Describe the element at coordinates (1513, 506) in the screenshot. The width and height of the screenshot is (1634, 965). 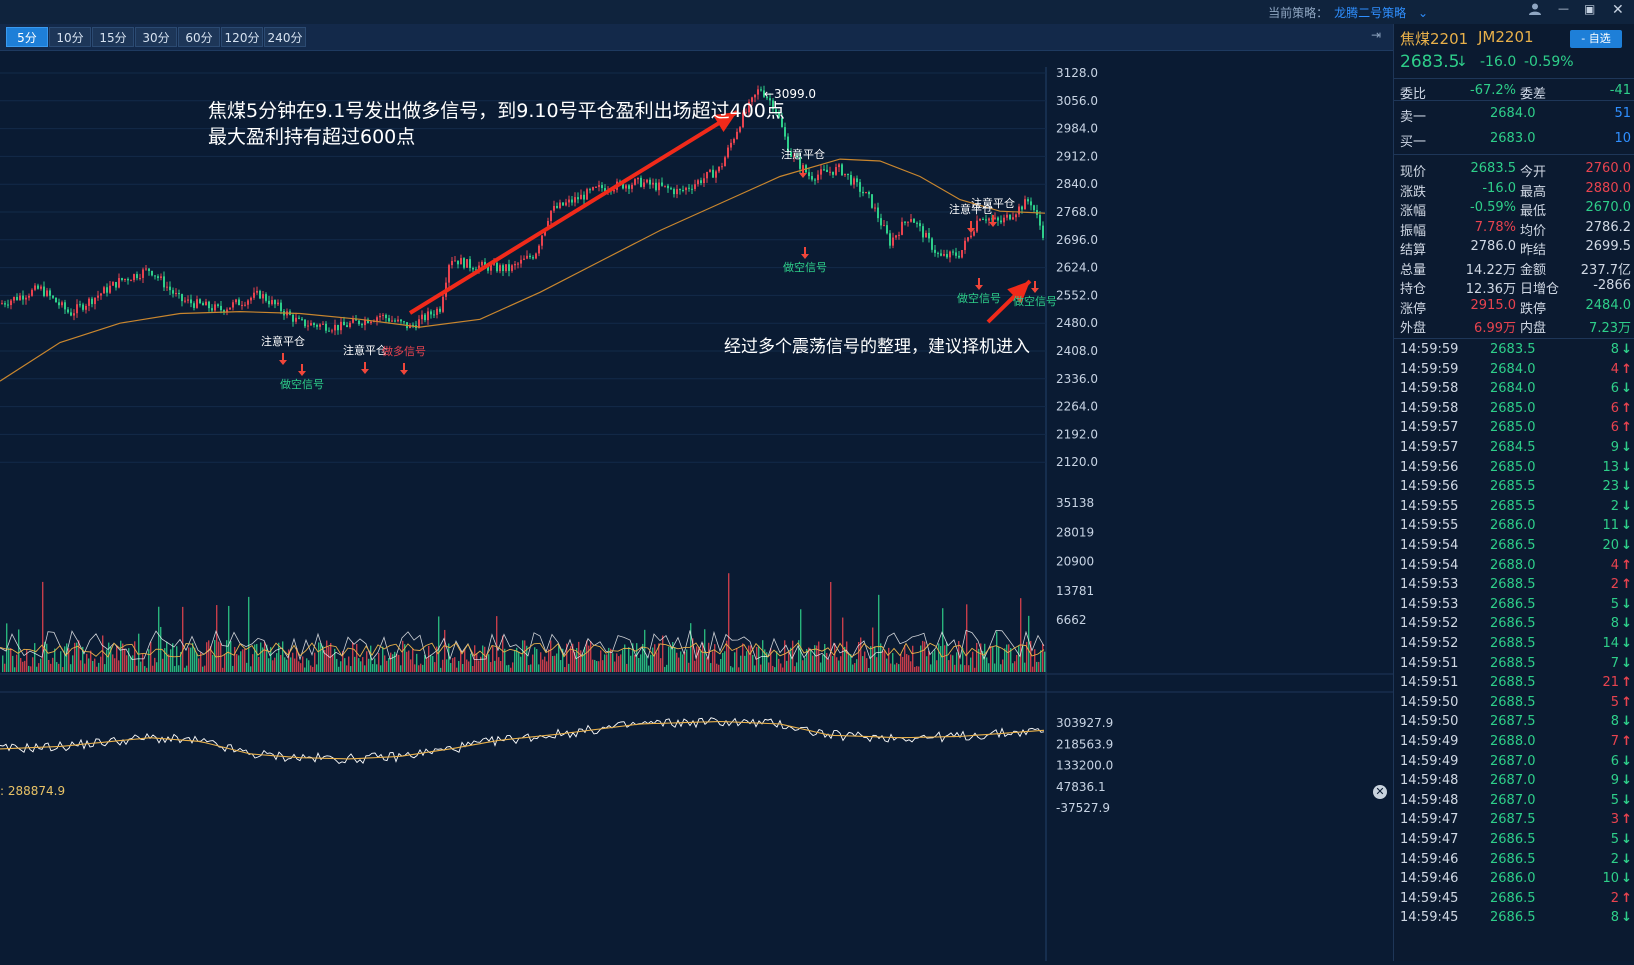
I see `tick-price: 2685.5` at that location.